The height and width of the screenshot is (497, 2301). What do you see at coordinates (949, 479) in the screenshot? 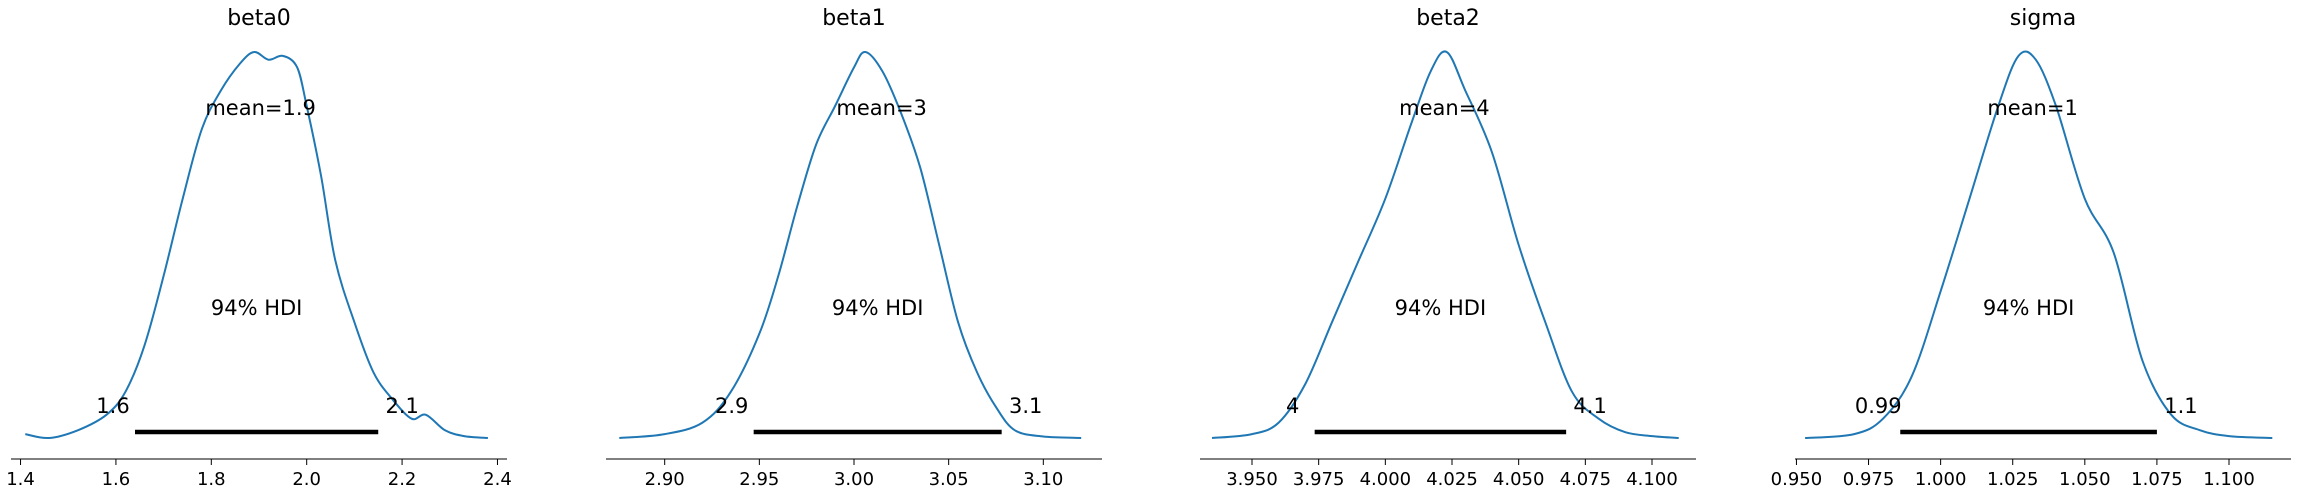
I see `x-tick-label: 3.05` at bounding box center [949, 479].